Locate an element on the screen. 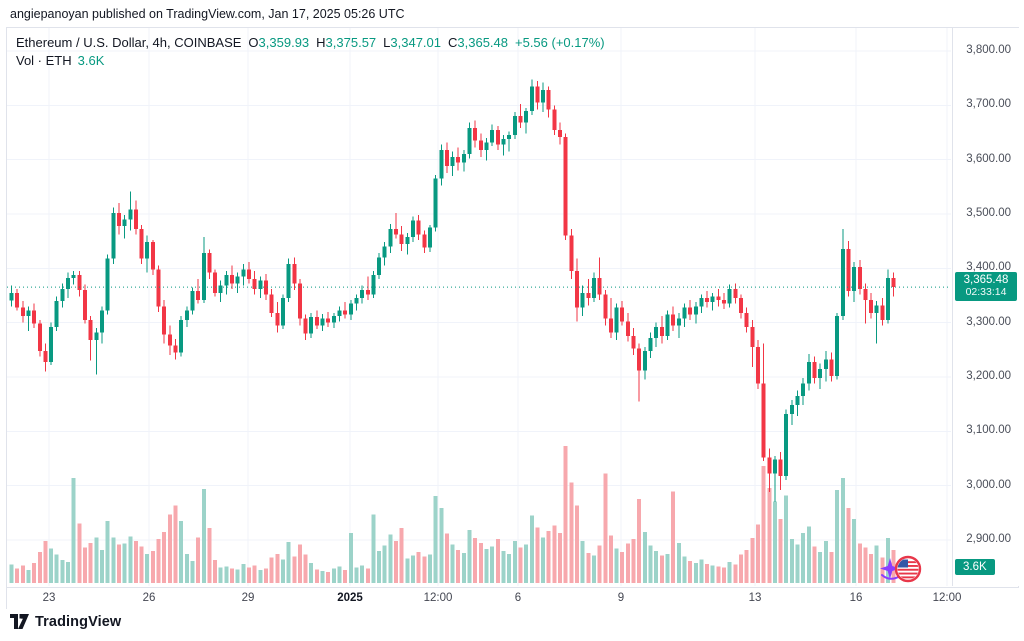 This screenshot has width=1024, height=641. ohlc-o: O3,359.93 is located at coordinates (279, 42).